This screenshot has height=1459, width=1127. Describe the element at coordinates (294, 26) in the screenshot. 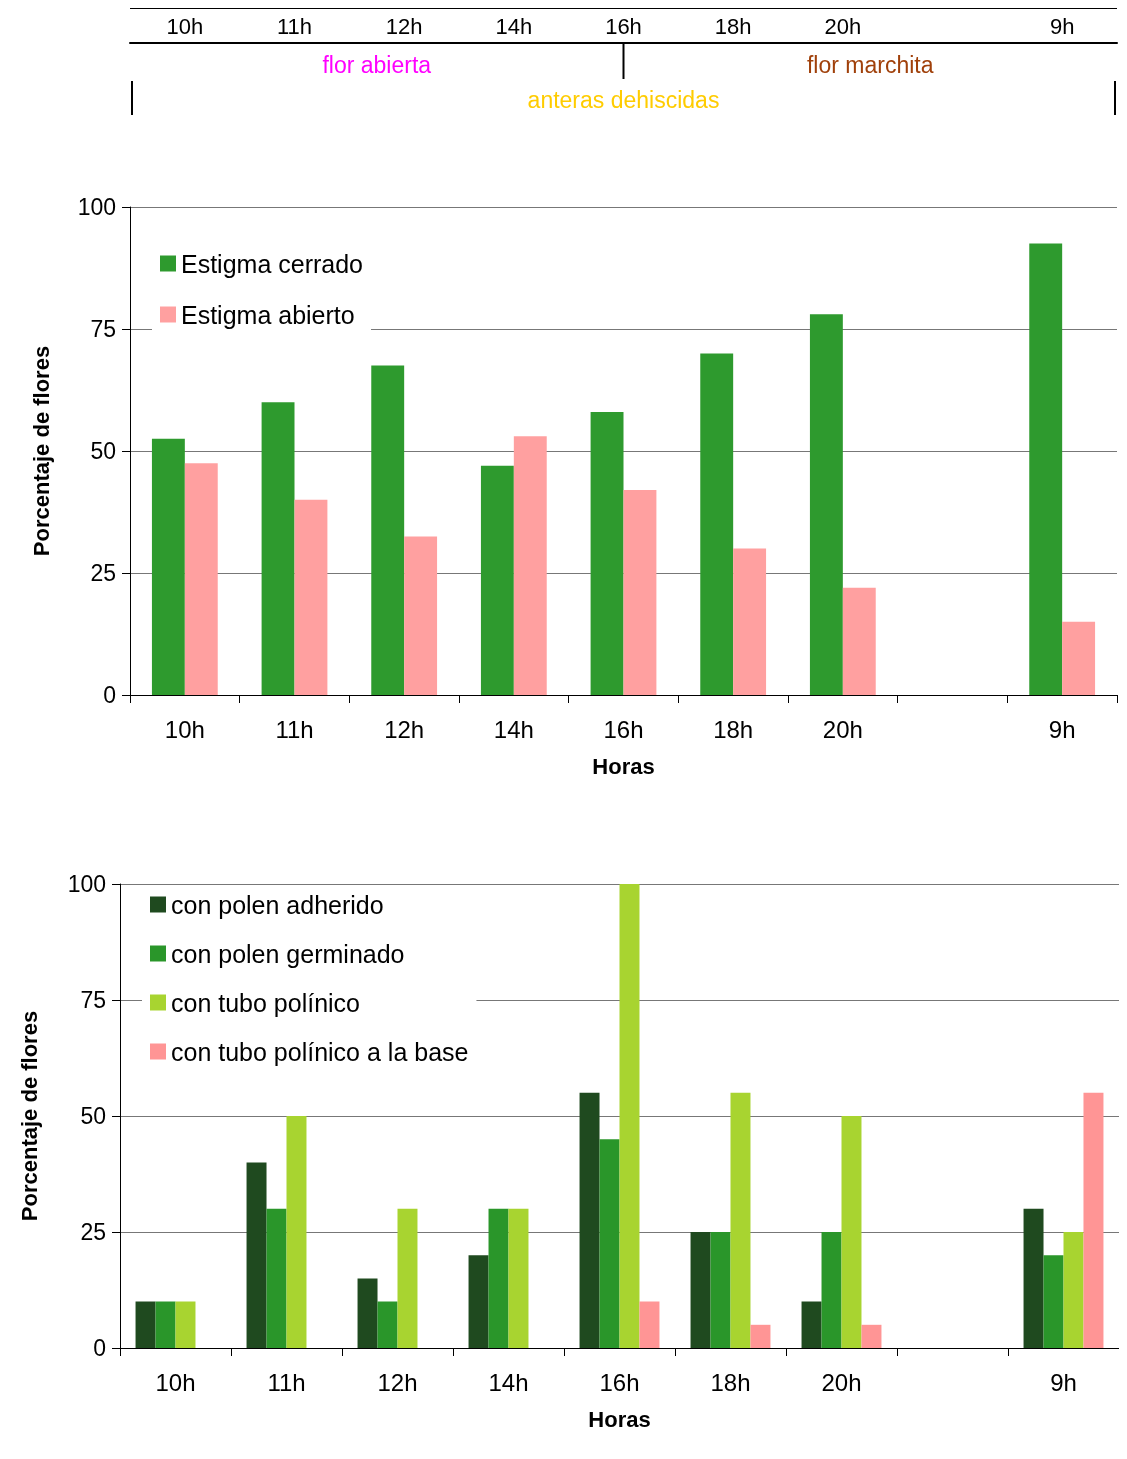

I see `category-label: 11h` at that location.